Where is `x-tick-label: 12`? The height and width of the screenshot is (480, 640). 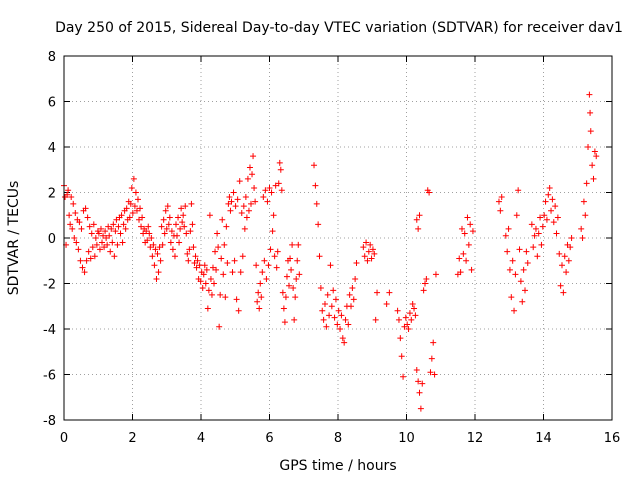 x-tick-label: 12 is located at coordinates (475, 438).